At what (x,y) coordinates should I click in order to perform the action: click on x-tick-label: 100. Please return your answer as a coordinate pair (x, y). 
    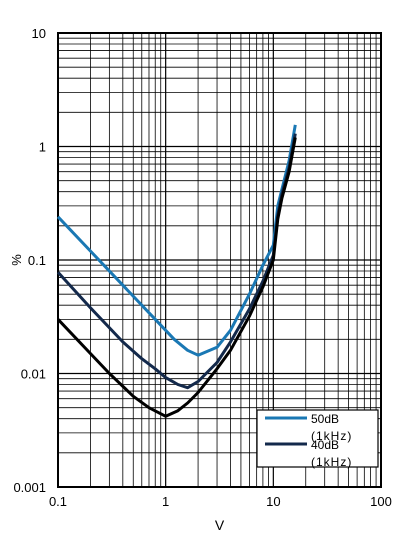
    Looking at the image, I should click on (381, 501).